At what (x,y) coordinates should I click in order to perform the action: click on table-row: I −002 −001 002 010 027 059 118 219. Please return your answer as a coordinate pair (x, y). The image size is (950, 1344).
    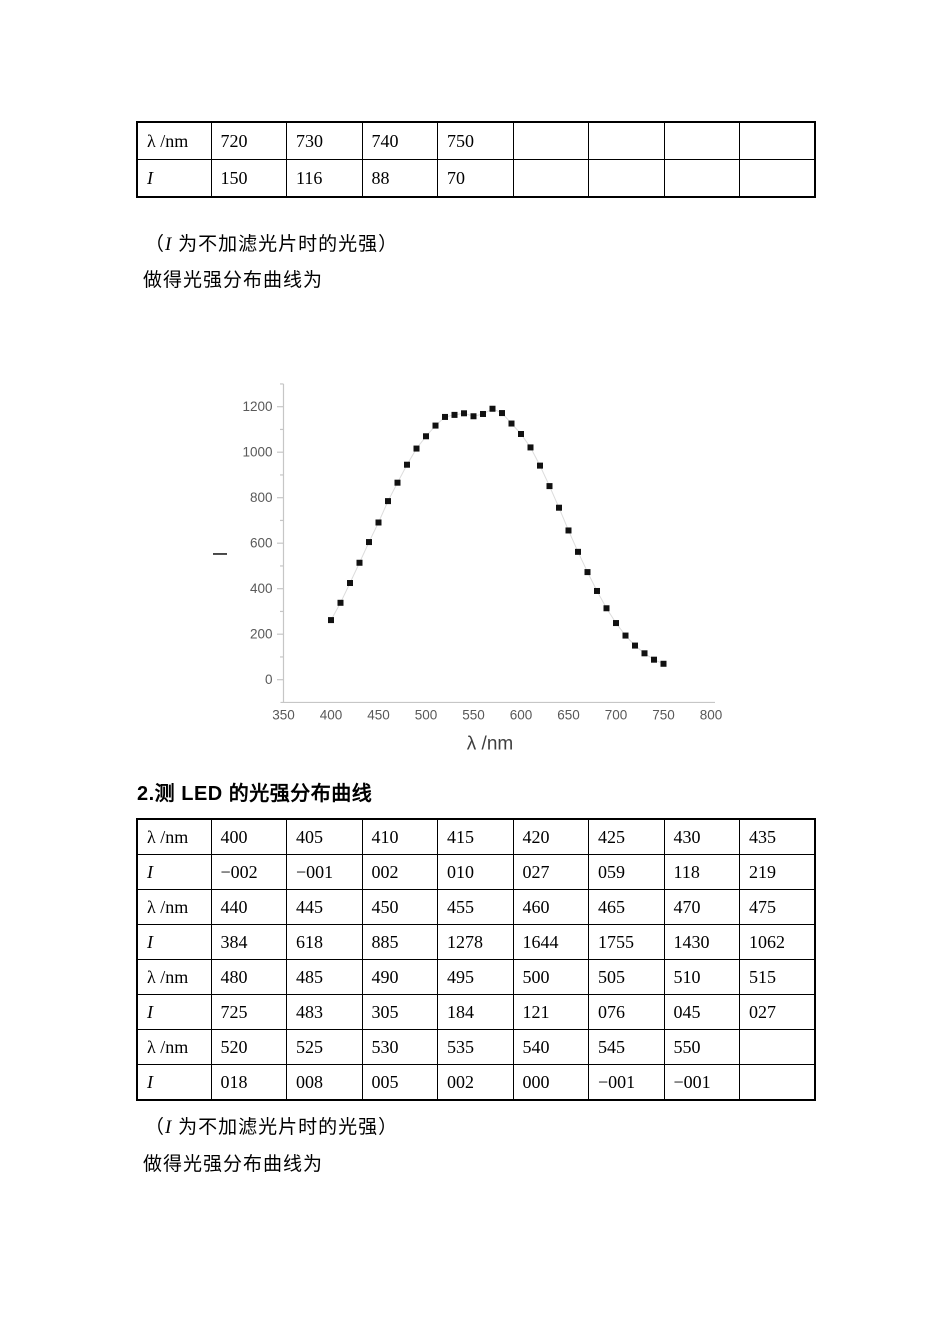
    Looking at the image, I should click on (476, 872).